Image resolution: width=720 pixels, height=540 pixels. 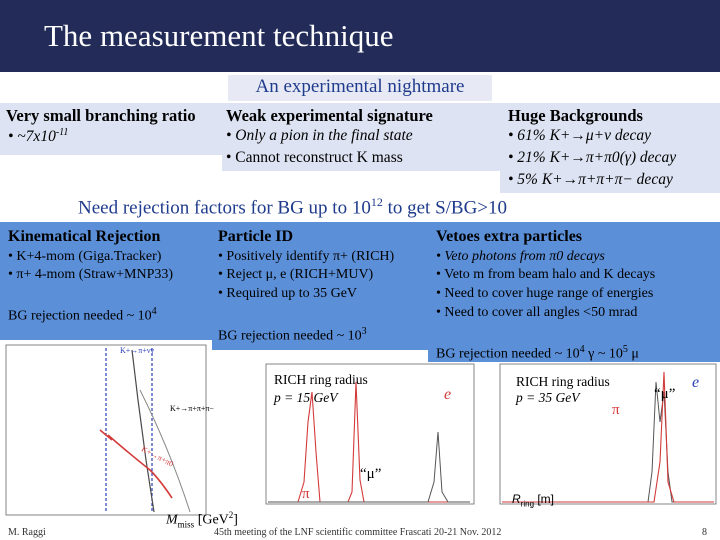 What do you see at coordinates (548, 397) in the screenshot?
I see `rich-35-title-2: p = 35 GeV` at bounding box center [548, 397].